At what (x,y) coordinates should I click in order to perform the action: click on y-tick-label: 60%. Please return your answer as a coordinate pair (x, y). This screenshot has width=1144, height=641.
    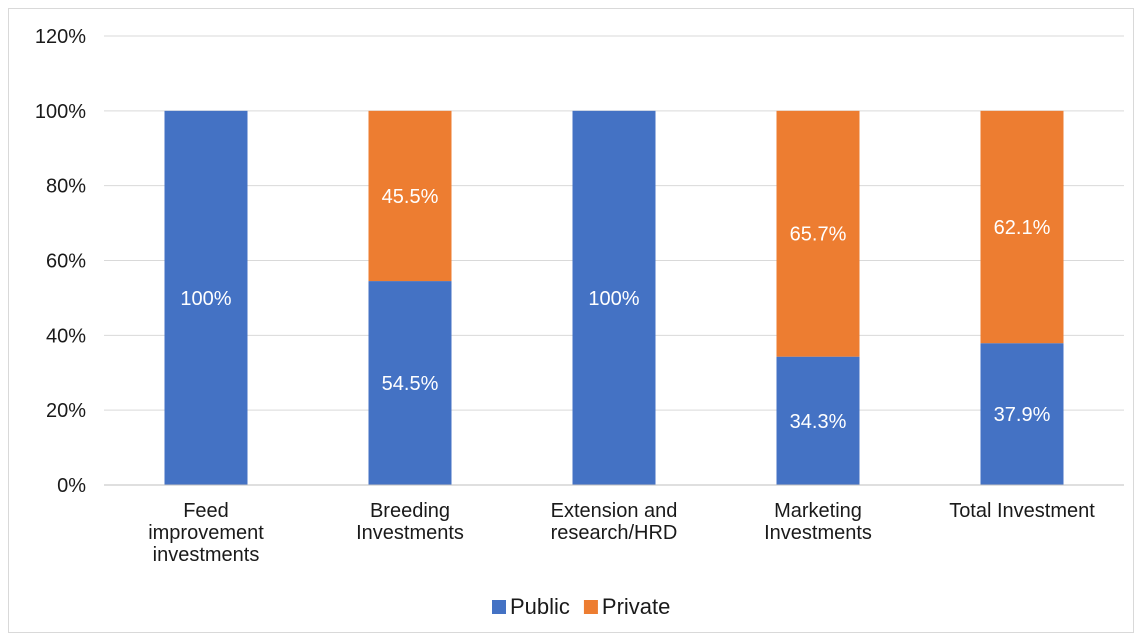
    Looking at the image, I should click on (66, 262).